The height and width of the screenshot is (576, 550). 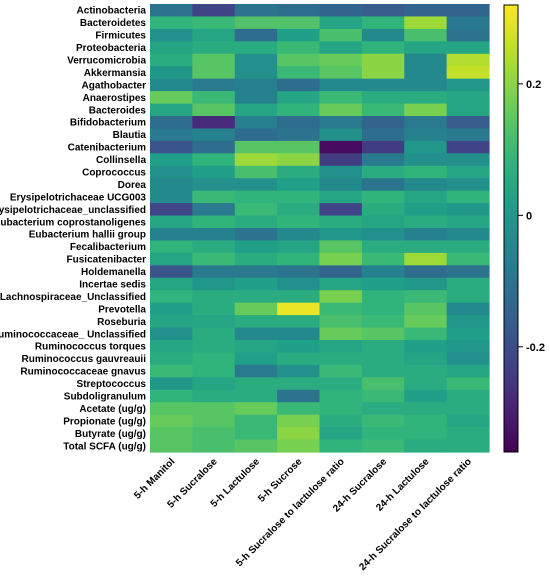 I want to click on row-label: Bacteroidetes, so click(x=113, y=23).